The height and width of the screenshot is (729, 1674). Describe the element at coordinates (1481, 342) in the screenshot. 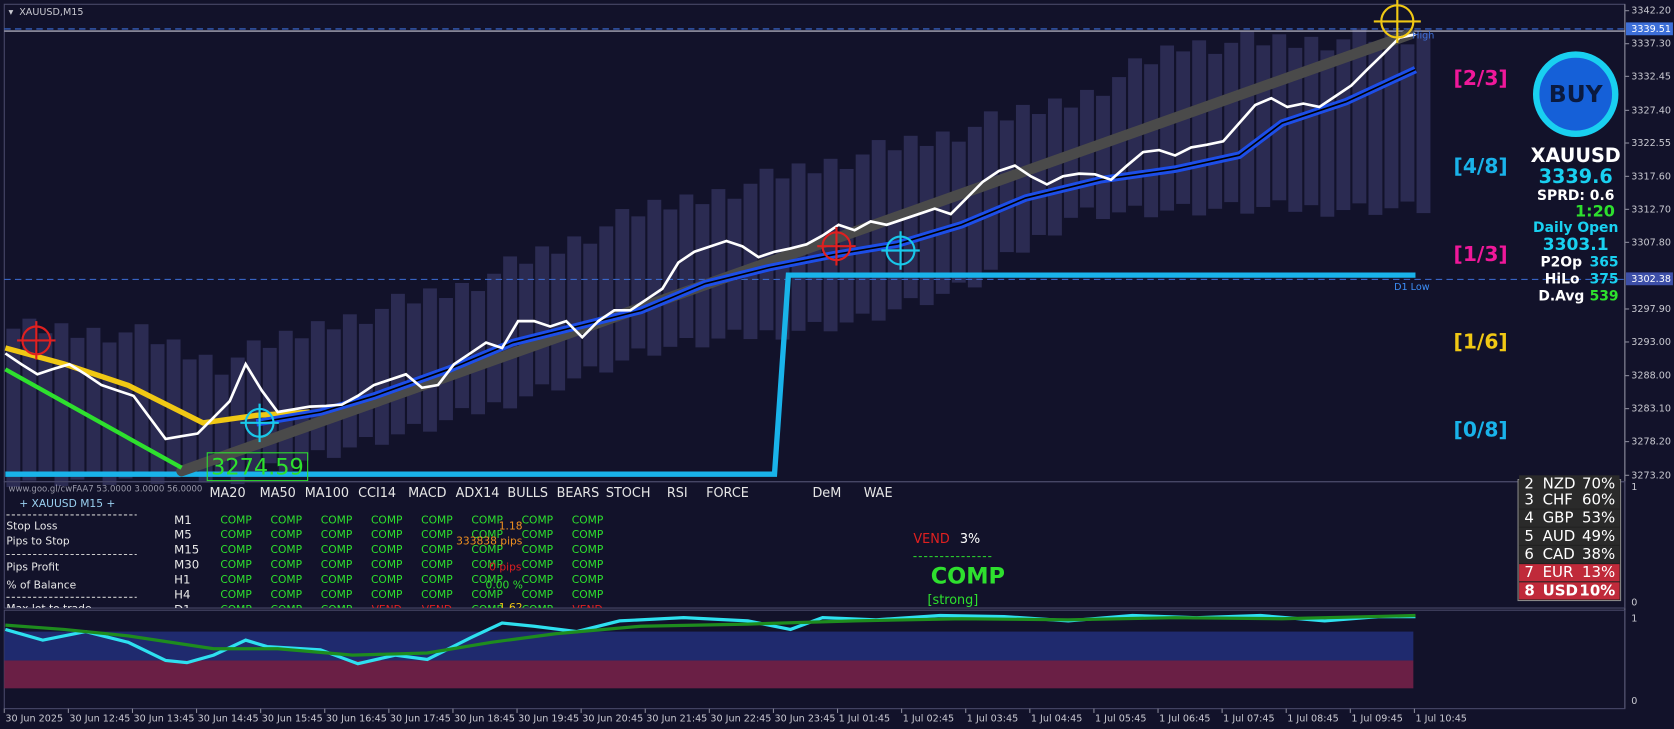

I see `fraction-label: [1/6]` at that location.